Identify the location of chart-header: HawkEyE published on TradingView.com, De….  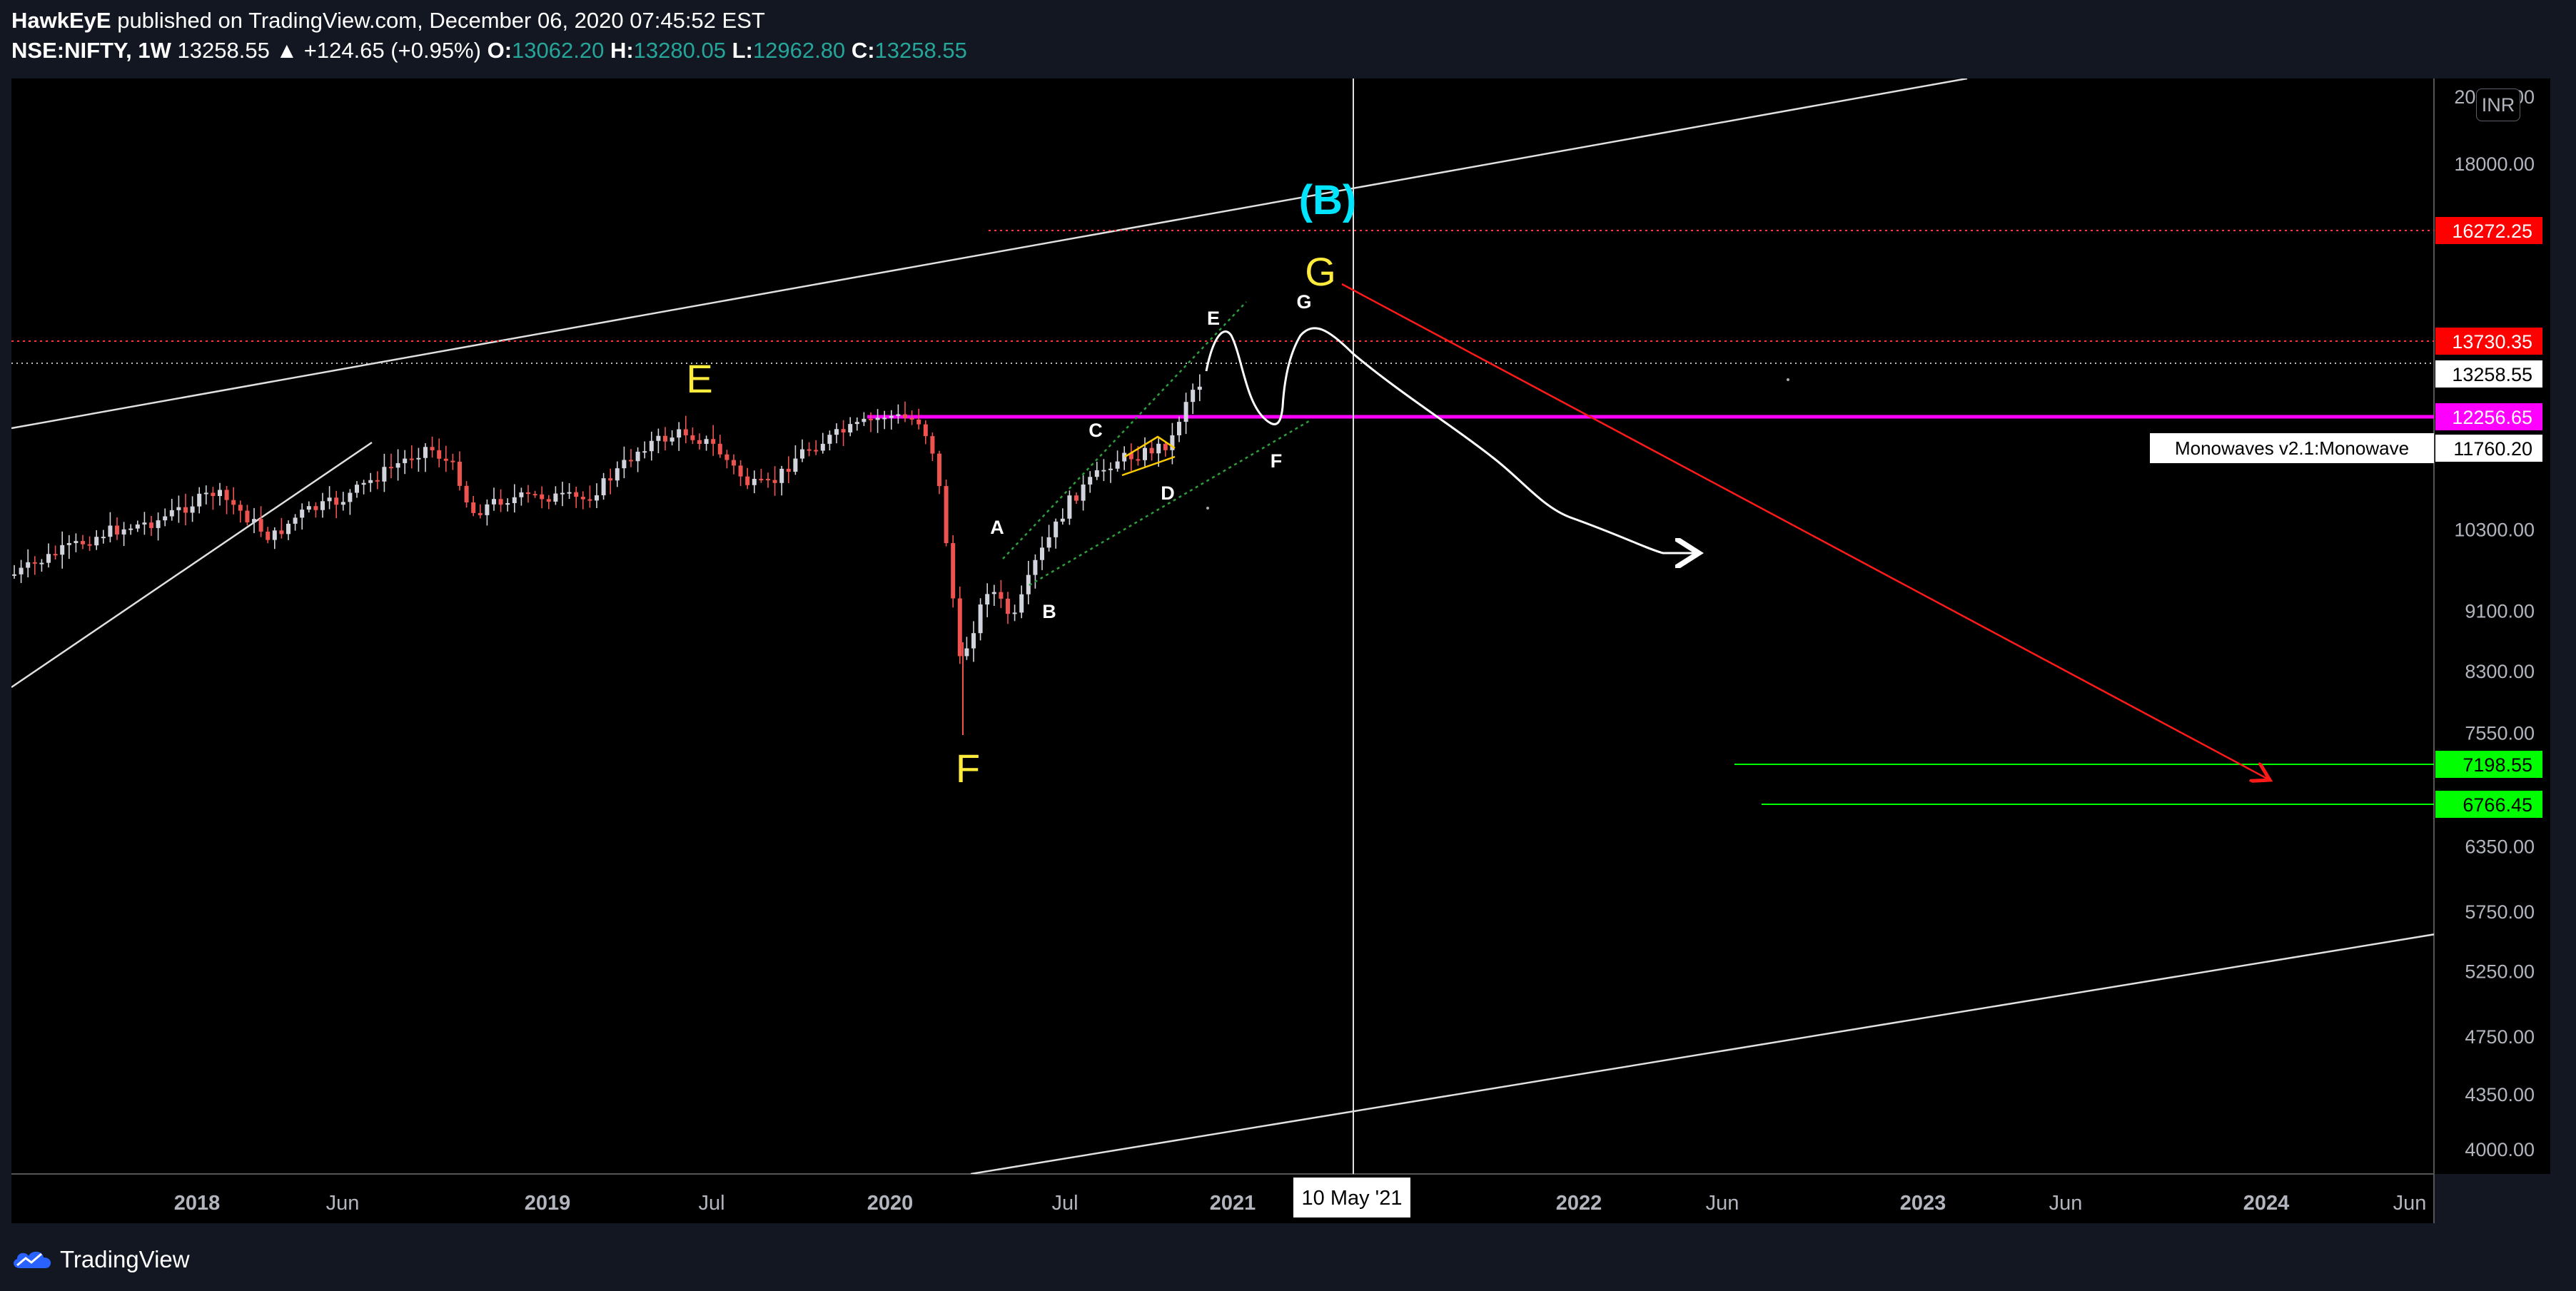
(1288, 38).